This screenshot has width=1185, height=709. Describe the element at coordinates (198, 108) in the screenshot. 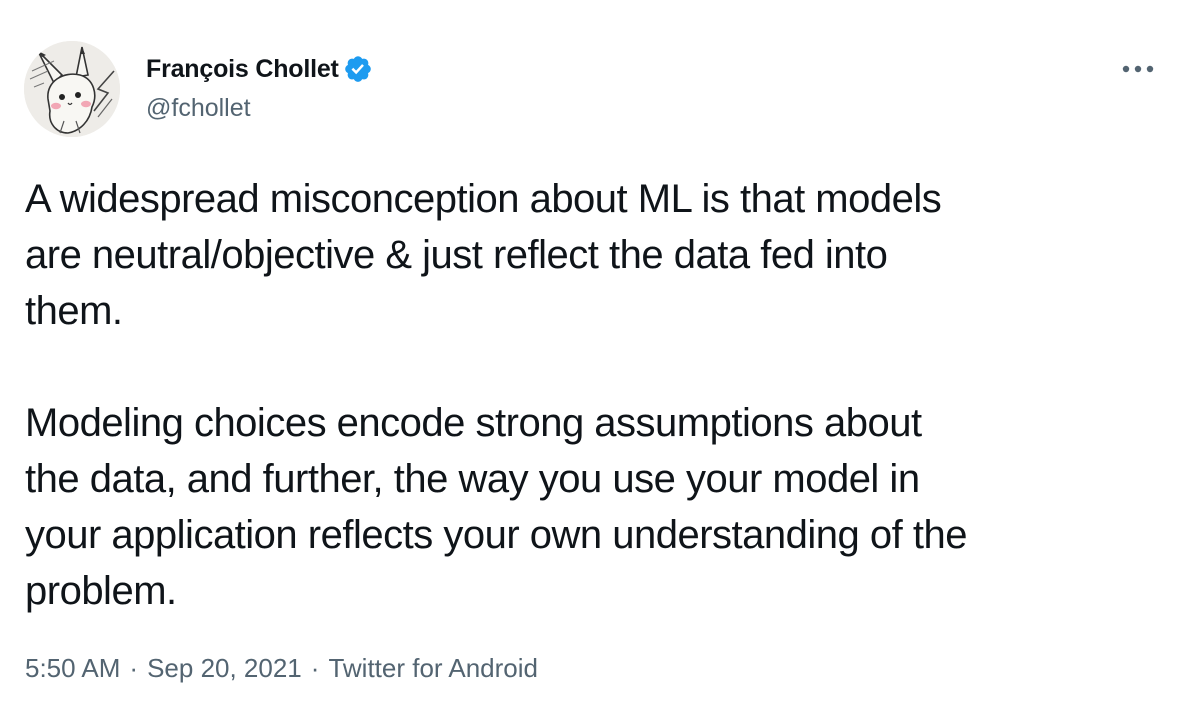

I see `author-handle: @fchollet` at that location.